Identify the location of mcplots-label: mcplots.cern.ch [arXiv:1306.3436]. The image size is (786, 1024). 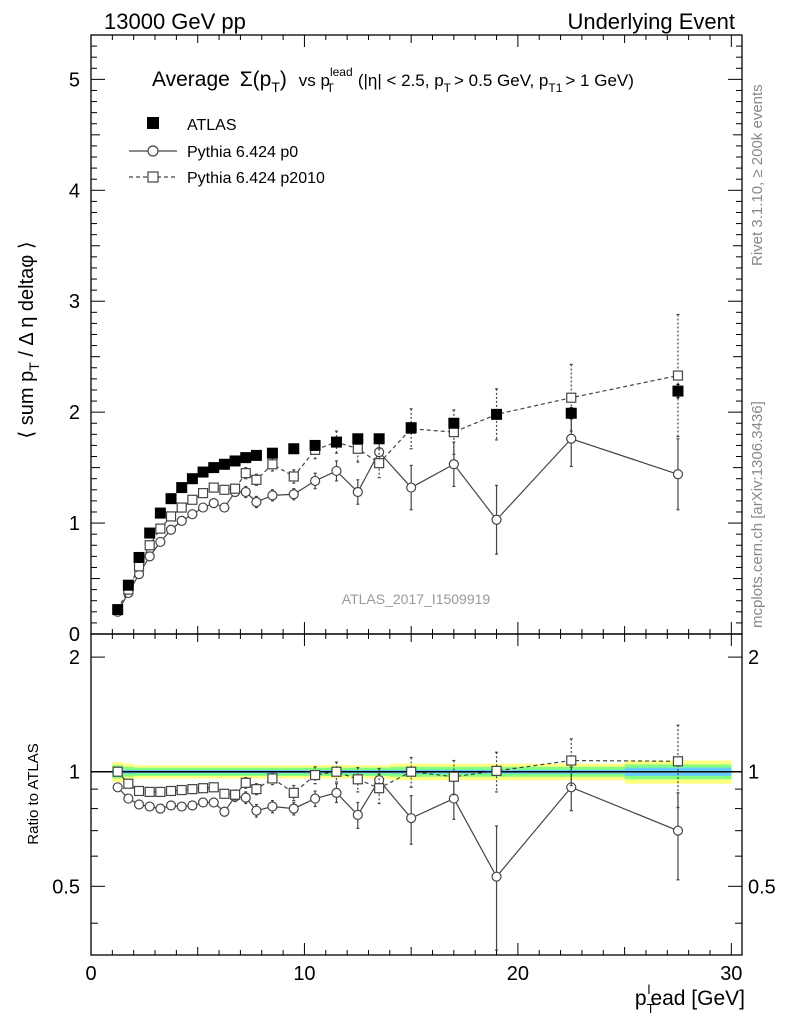
(757, 514).